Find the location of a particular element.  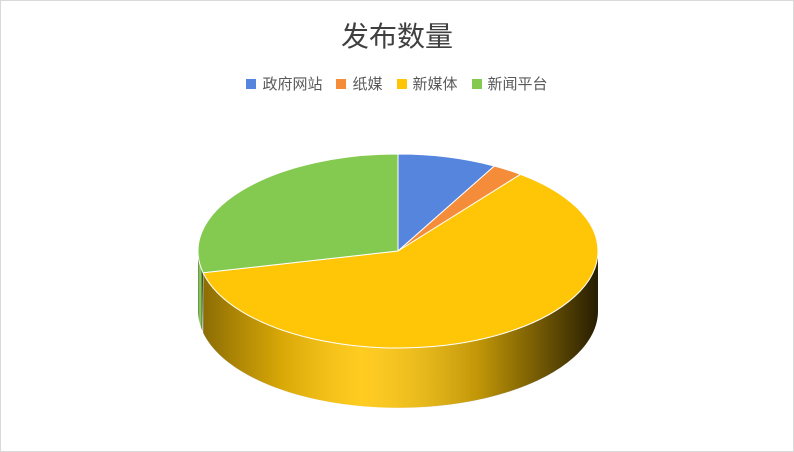

legend-item: 新闻平台 is located at coordinates (509, 83).